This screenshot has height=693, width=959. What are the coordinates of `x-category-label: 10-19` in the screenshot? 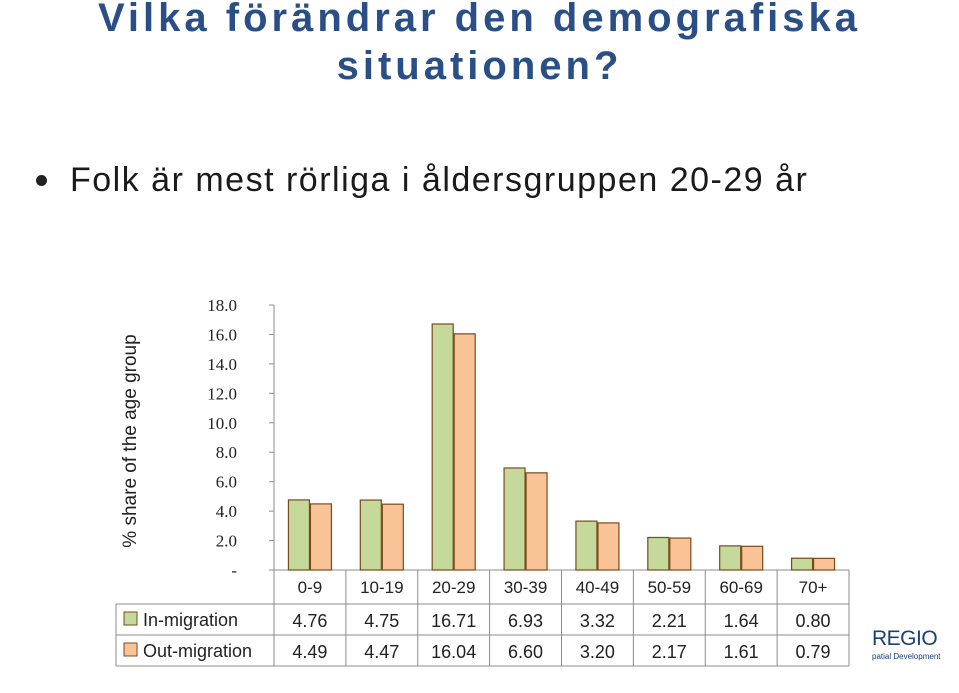 It's located at (381, 587).